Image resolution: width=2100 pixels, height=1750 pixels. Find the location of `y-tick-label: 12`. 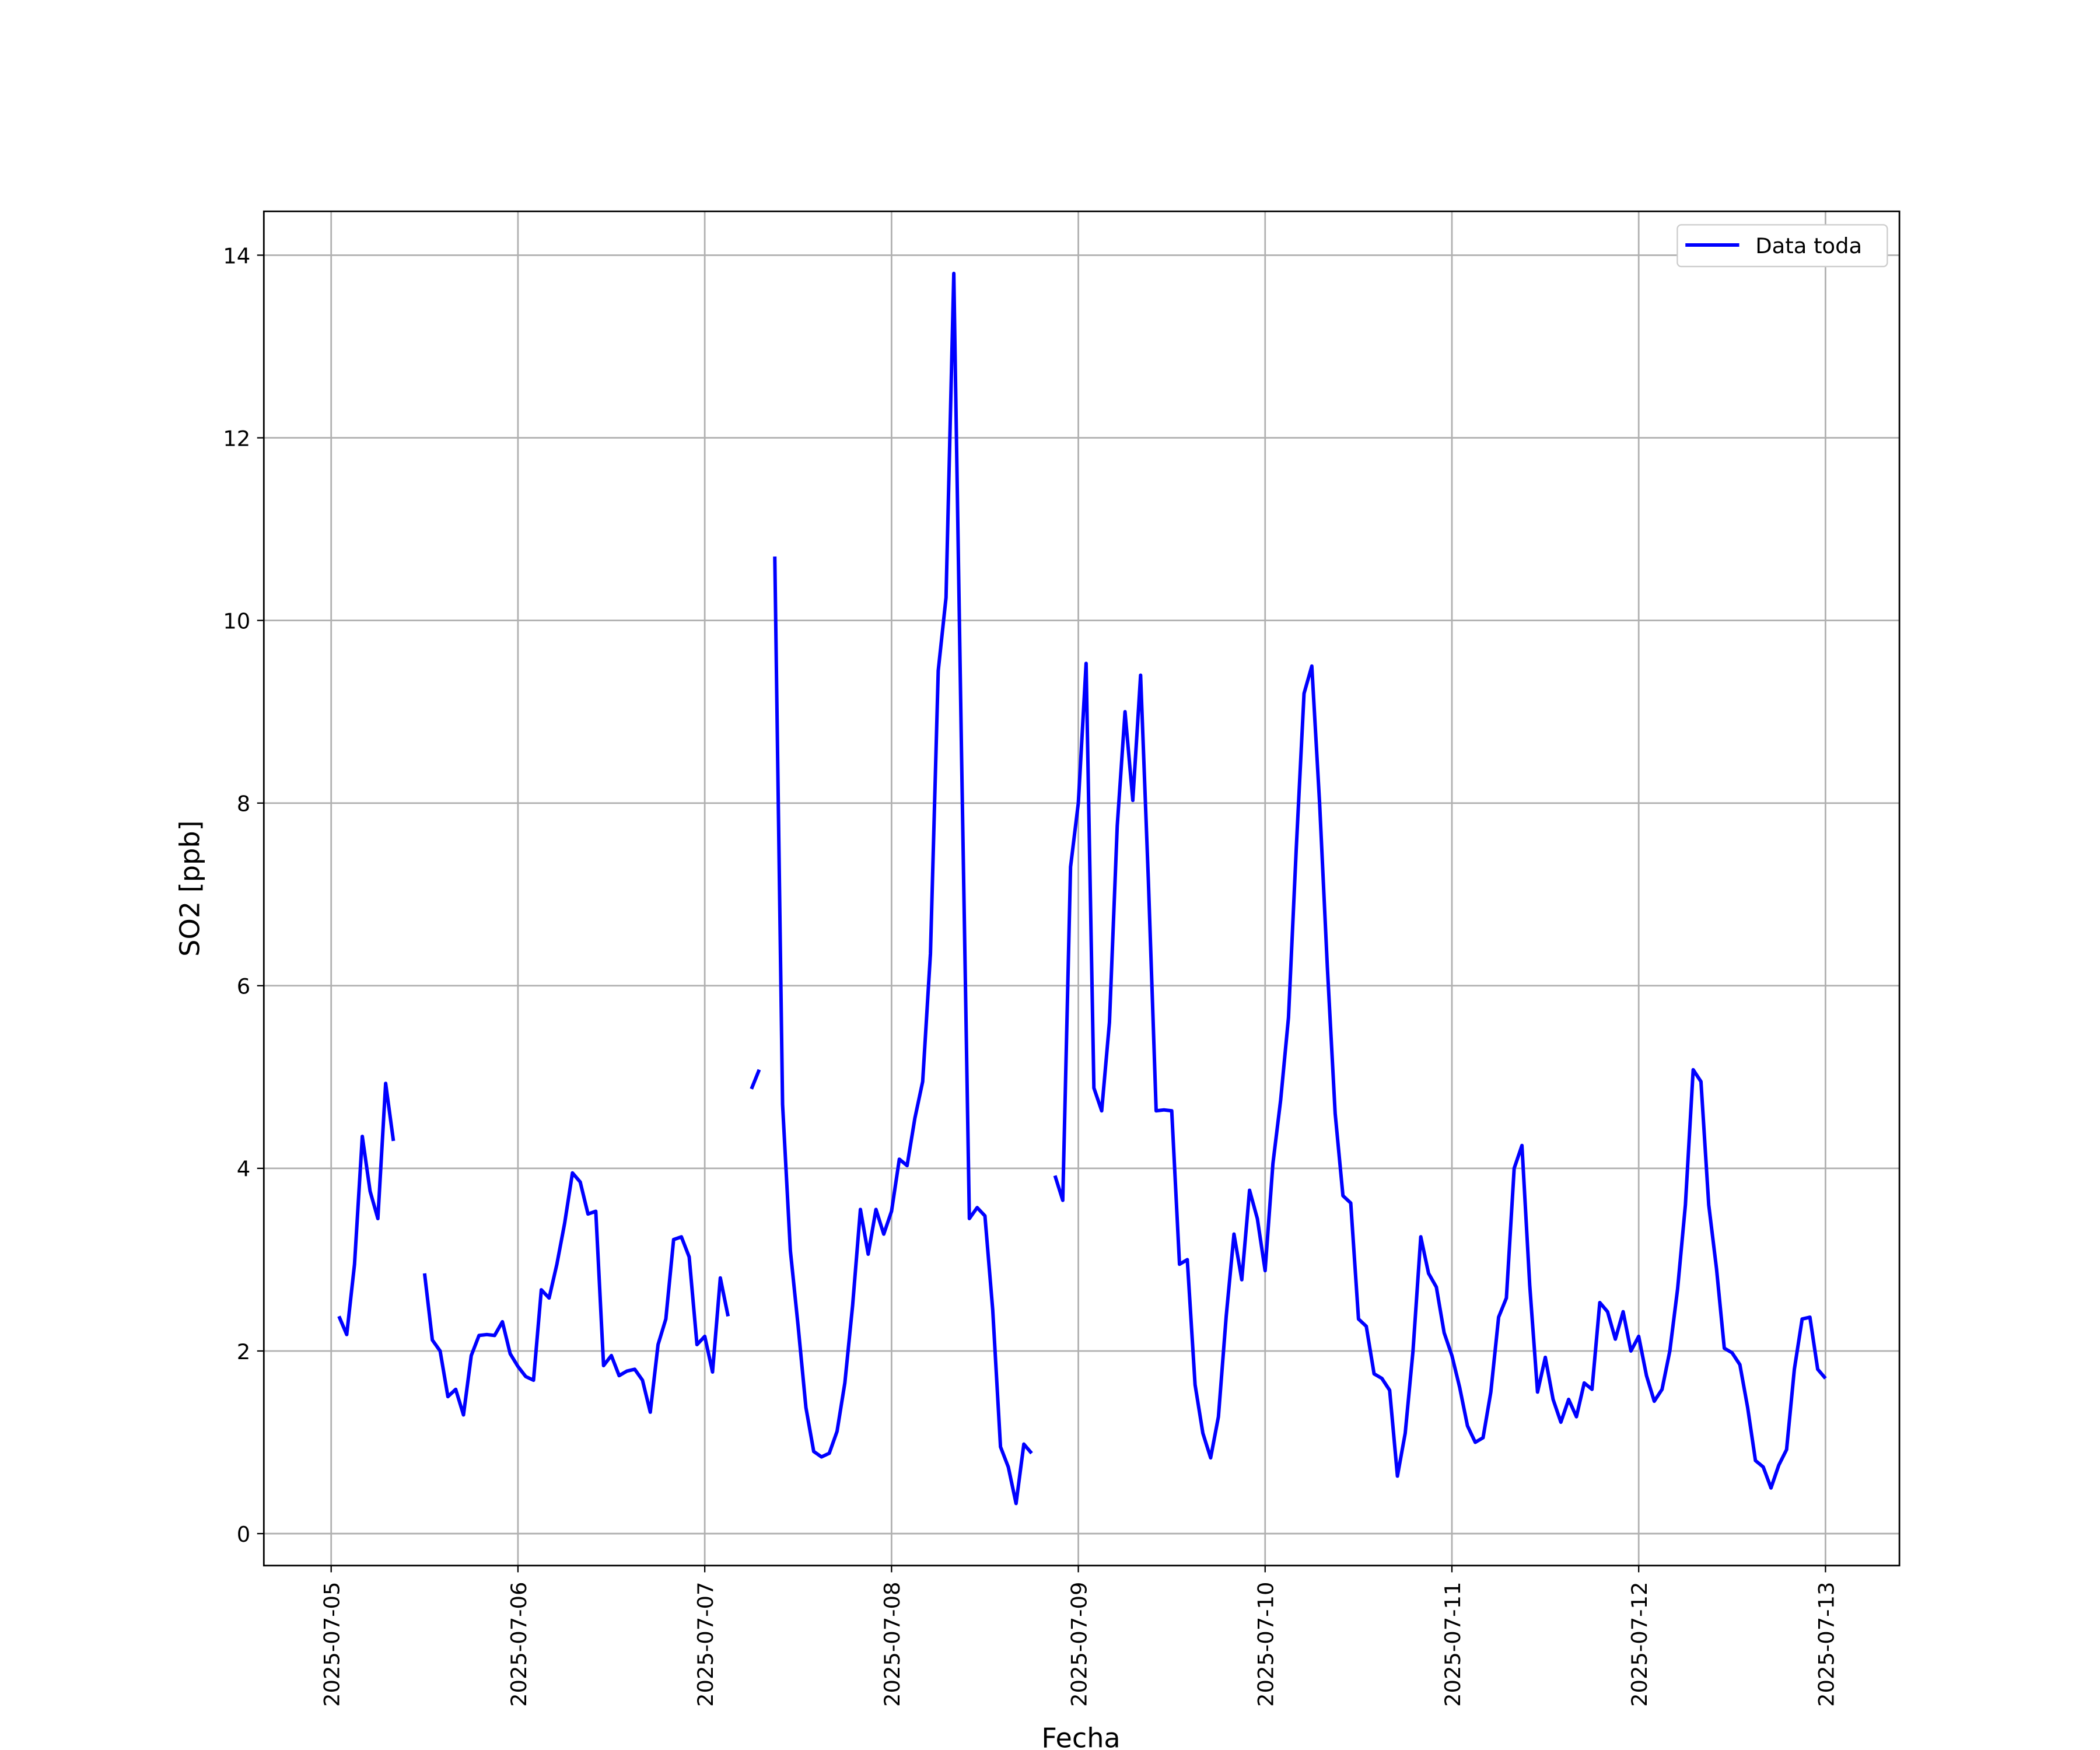

y-tick-label: 12 is located at coordinates (236, 438).